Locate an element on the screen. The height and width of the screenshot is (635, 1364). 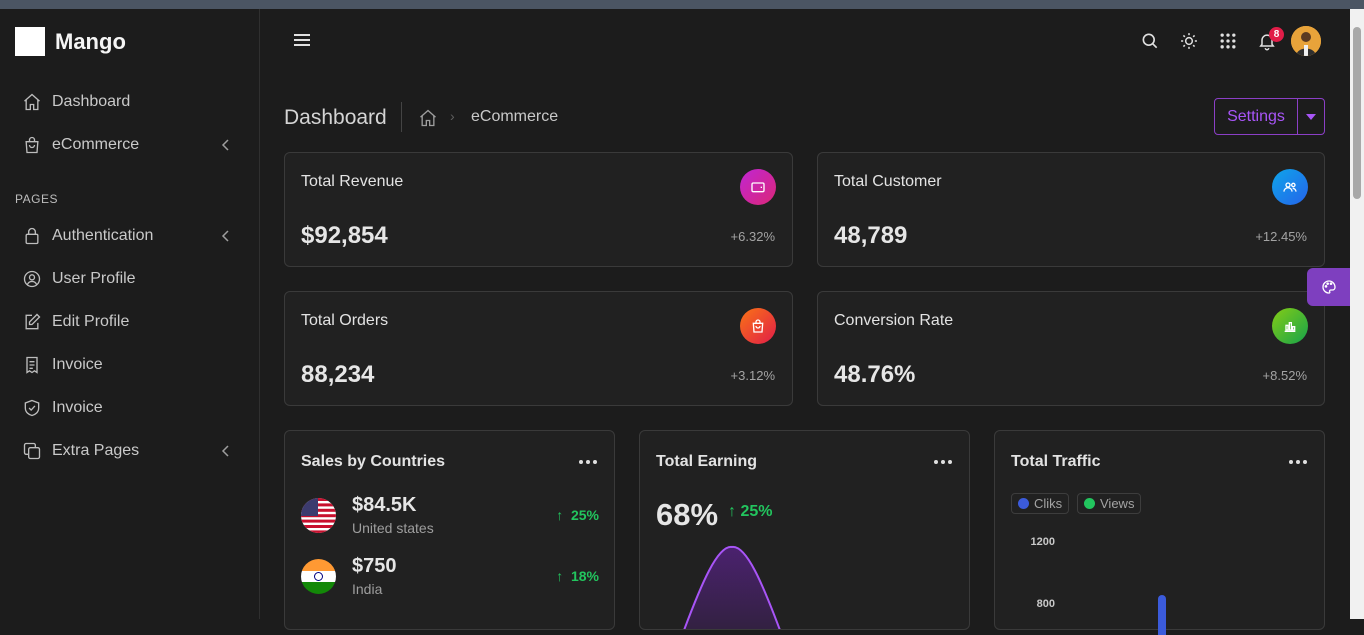
stat-card-total-orders: Total Orders 88,234 +3.12% is located at coordinates (538, 348).